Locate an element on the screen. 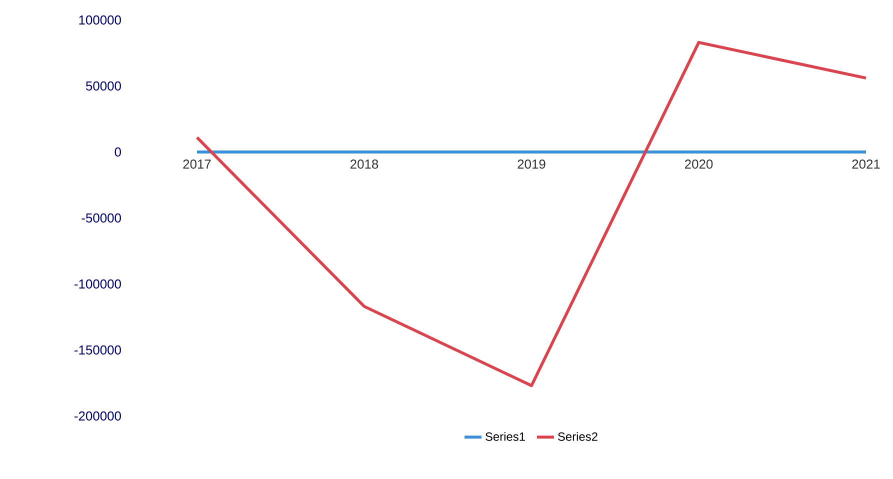 Image resolution: width=893 pixels, height=479 pixels. y-tick-label: -200000 is located at coordinates (97, 416).